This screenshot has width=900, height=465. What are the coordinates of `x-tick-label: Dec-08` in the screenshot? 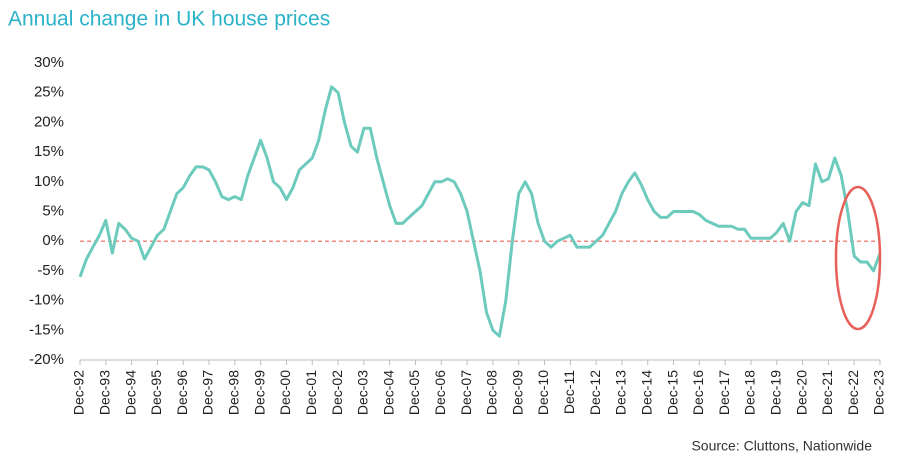 It's located at (492, 392).